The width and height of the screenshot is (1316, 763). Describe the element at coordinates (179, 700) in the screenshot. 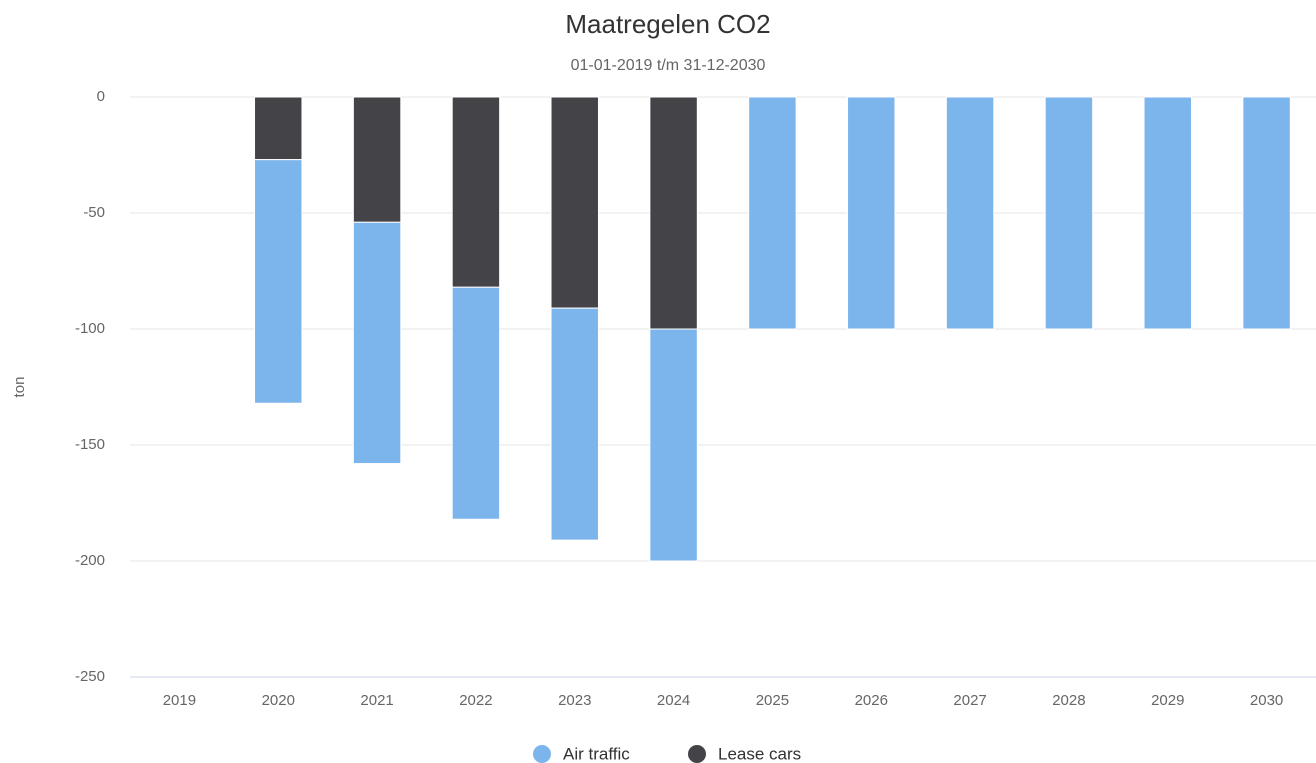

I see `x-tick-label: 2019` at that location.